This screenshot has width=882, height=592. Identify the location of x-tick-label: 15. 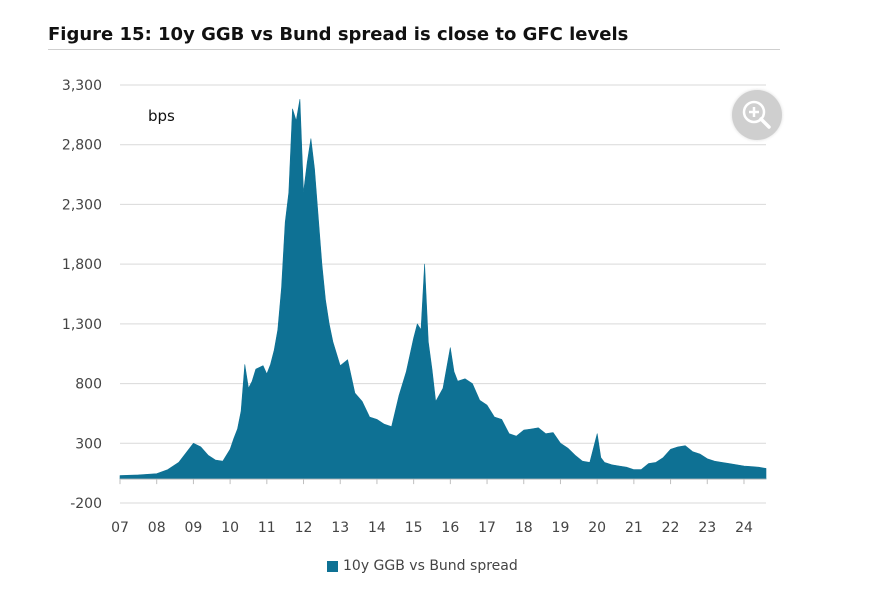
(414, 528).